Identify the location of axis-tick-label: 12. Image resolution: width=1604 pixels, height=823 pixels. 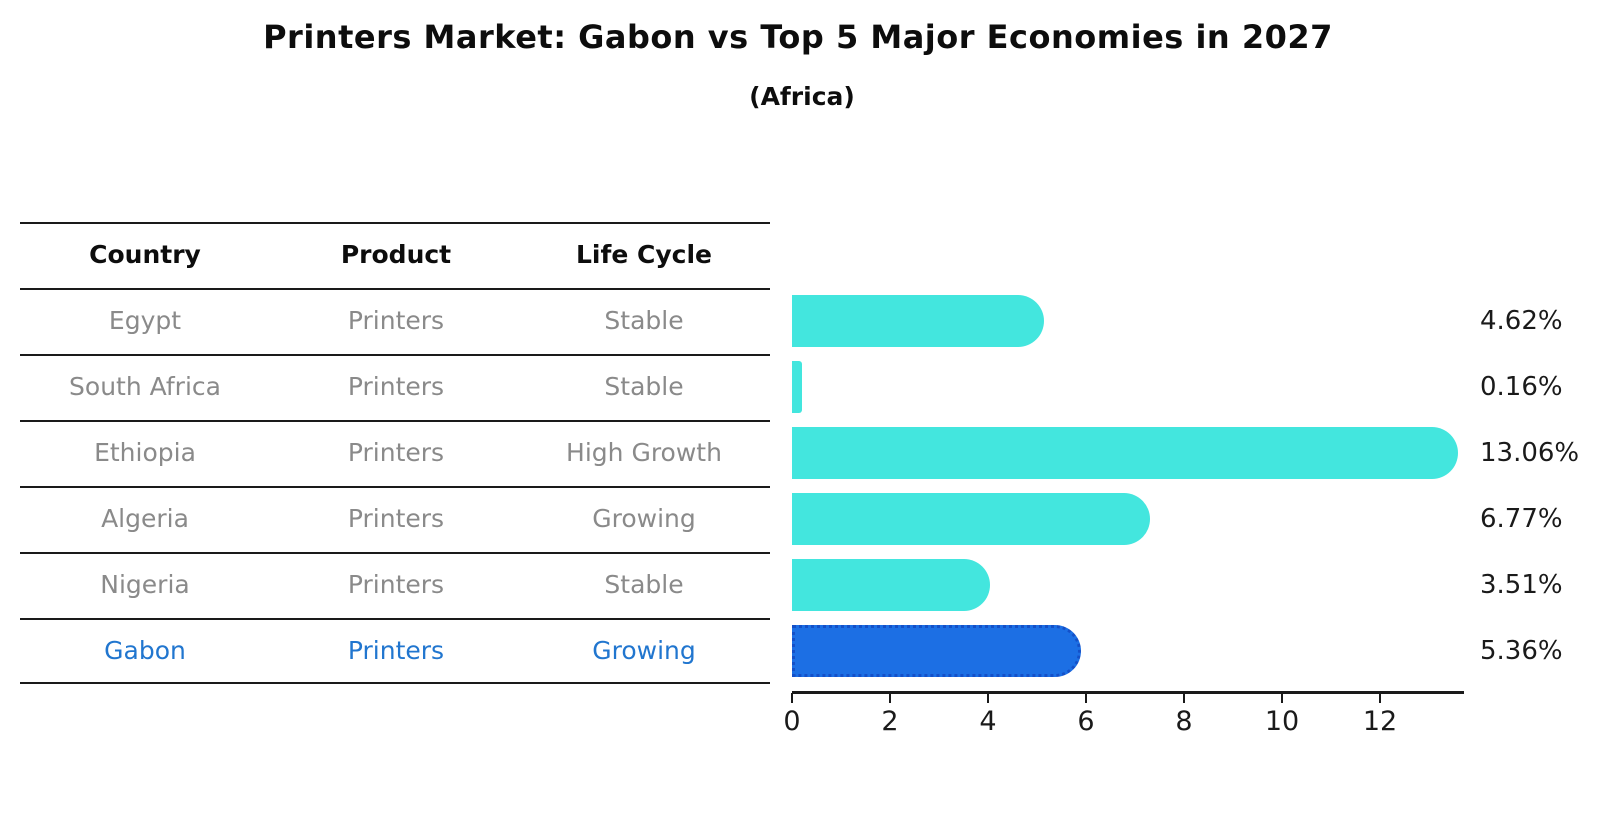
(1380, 721).